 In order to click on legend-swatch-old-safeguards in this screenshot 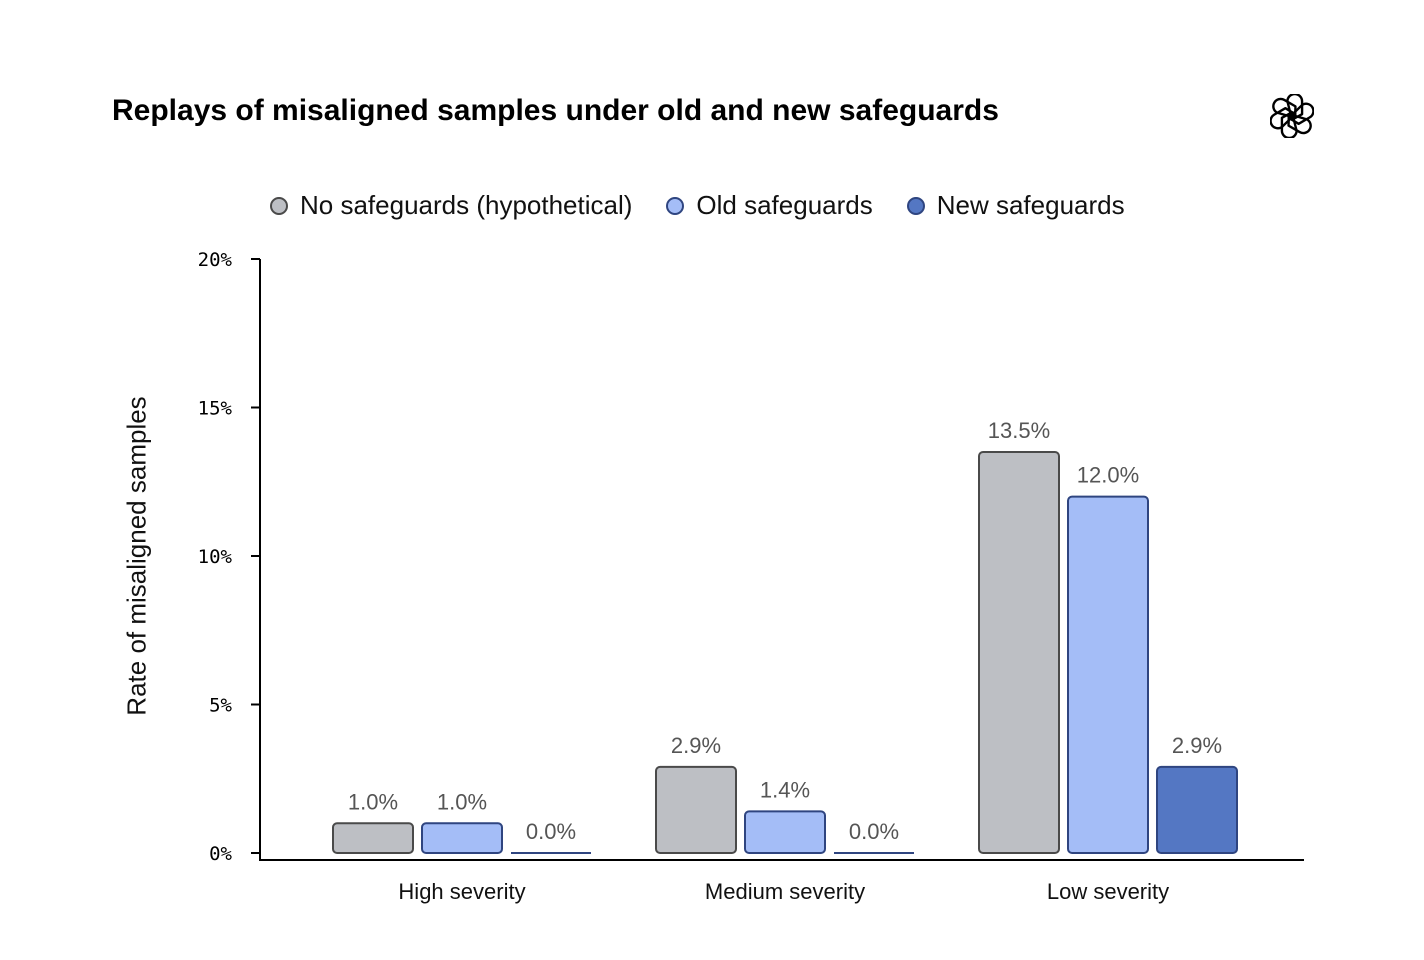, I will do `click(675, 205)`.